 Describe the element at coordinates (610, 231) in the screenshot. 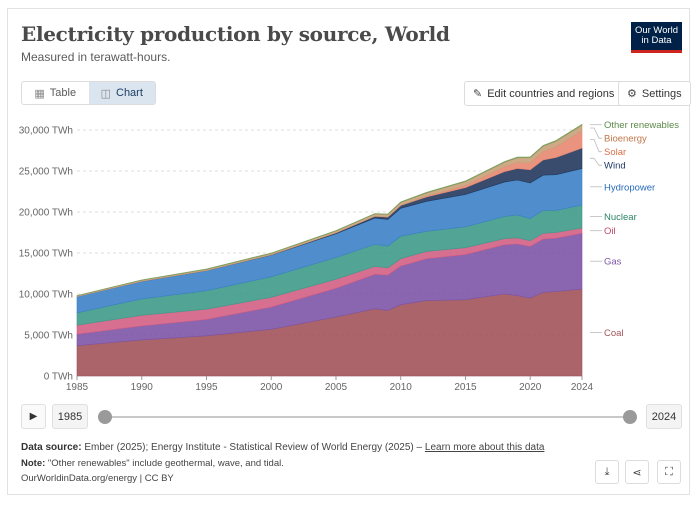

I see `legend-label-oil: Oil` at that location.